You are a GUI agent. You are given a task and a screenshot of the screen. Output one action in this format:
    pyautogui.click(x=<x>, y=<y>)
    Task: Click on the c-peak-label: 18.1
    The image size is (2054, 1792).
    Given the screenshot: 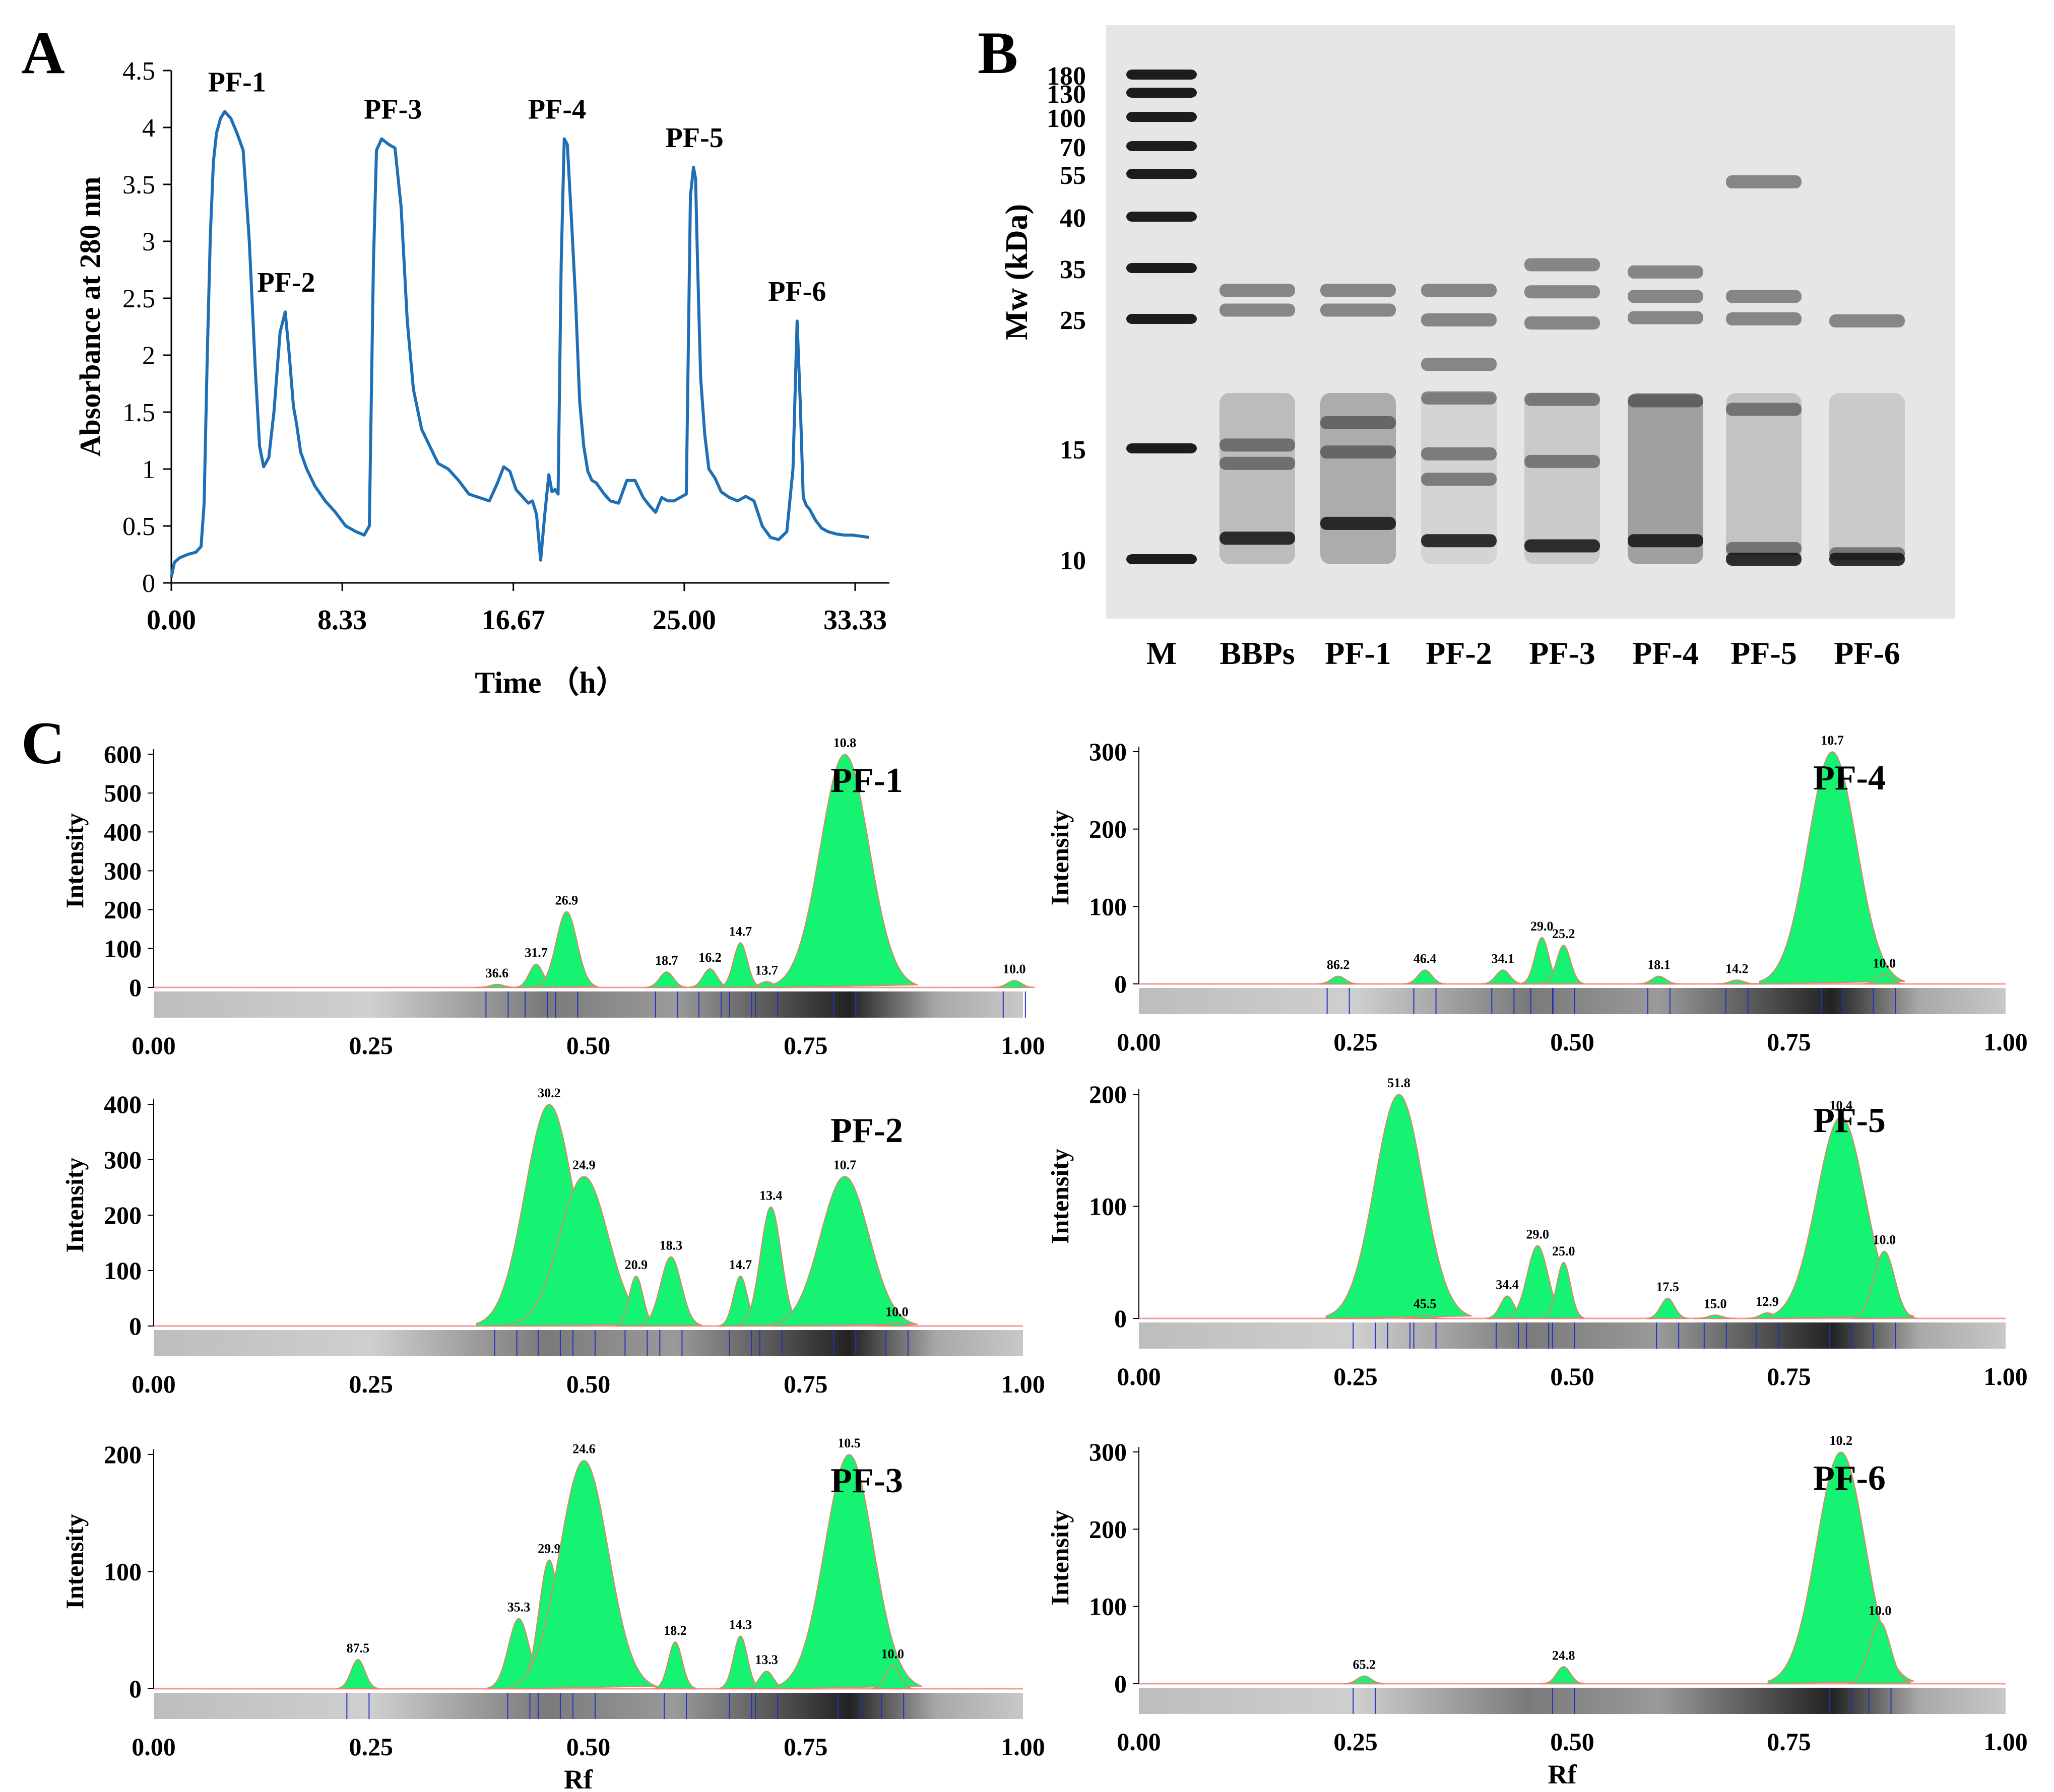 What is the action you would take?
    pyautogui.click(x=1659, y=965)
    